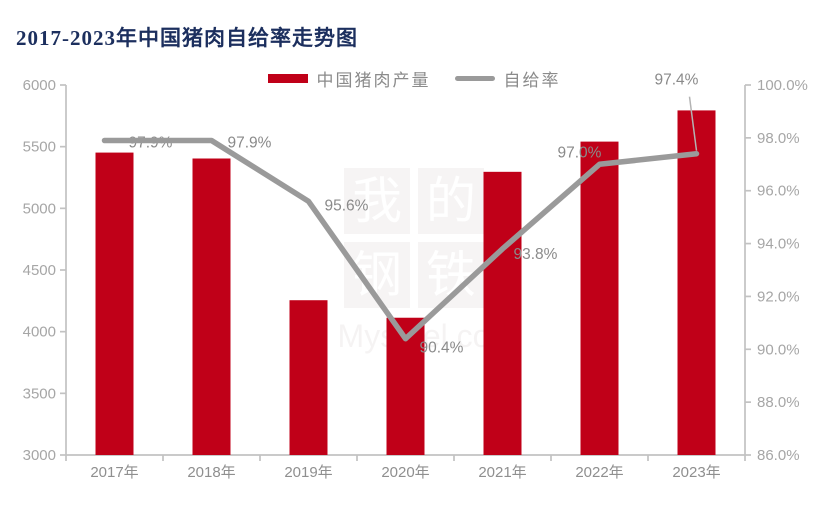 The height and width of the screenshot is (519, 828). What do you see at coordinates (187, 38) in the screenshot?
I see `page-title: 2017-2023年中国猪肉自给率走势图` at bounding box center [187, 38].